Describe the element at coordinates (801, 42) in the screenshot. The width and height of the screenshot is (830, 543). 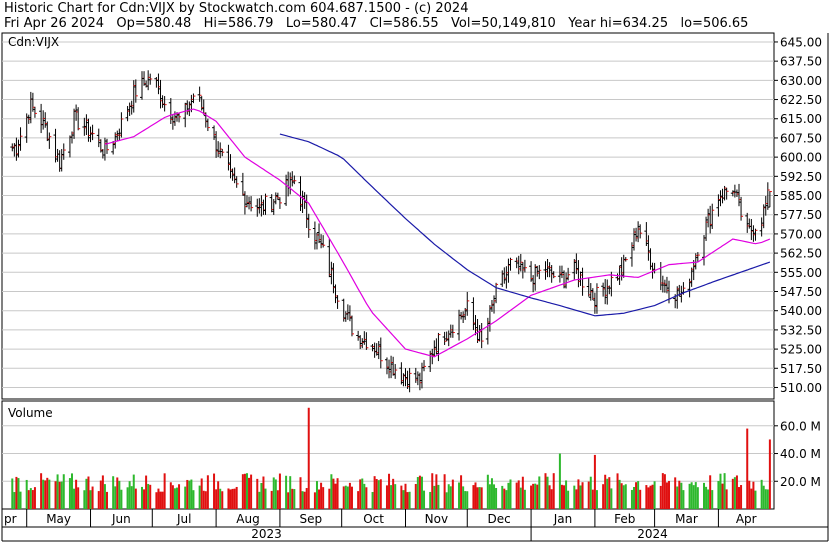
I see `price-tick-label: 645.00` at that location.